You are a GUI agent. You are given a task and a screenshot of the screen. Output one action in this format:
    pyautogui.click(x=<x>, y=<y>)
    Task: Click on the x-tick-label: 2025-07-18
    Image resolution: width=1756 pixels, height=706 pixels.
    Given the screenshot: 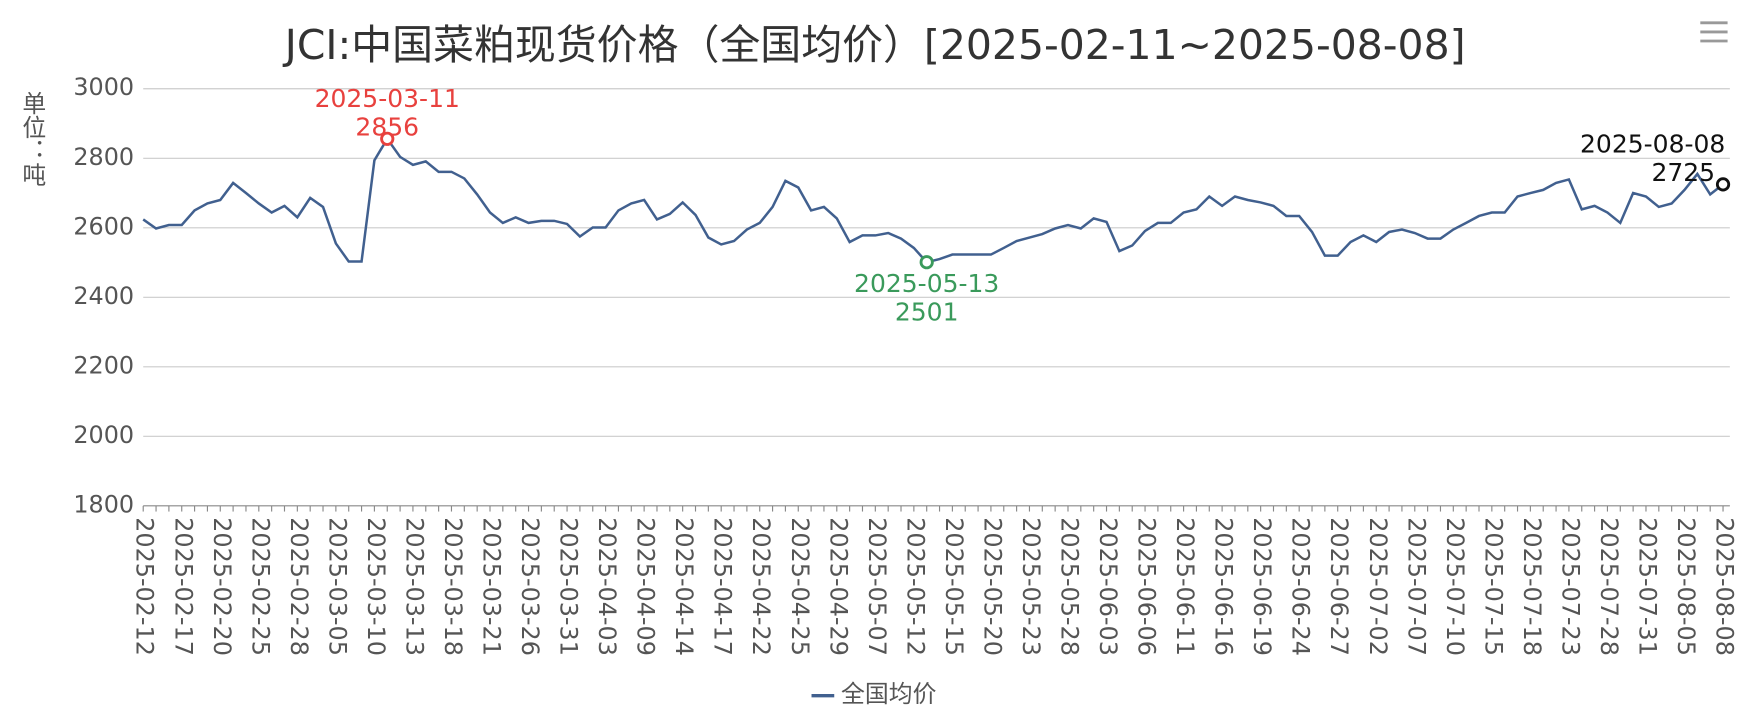 What is the action you would take?
    pyautogui.click(x=1532, y=586)
    